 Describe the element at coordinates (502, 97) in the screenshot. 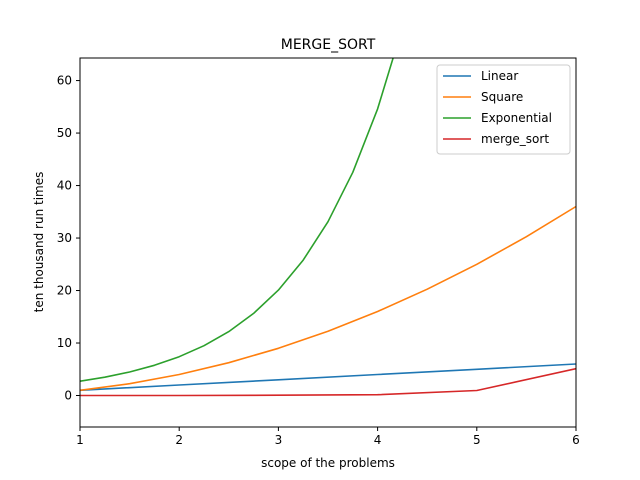

I see `legend-label: Square` at that location.